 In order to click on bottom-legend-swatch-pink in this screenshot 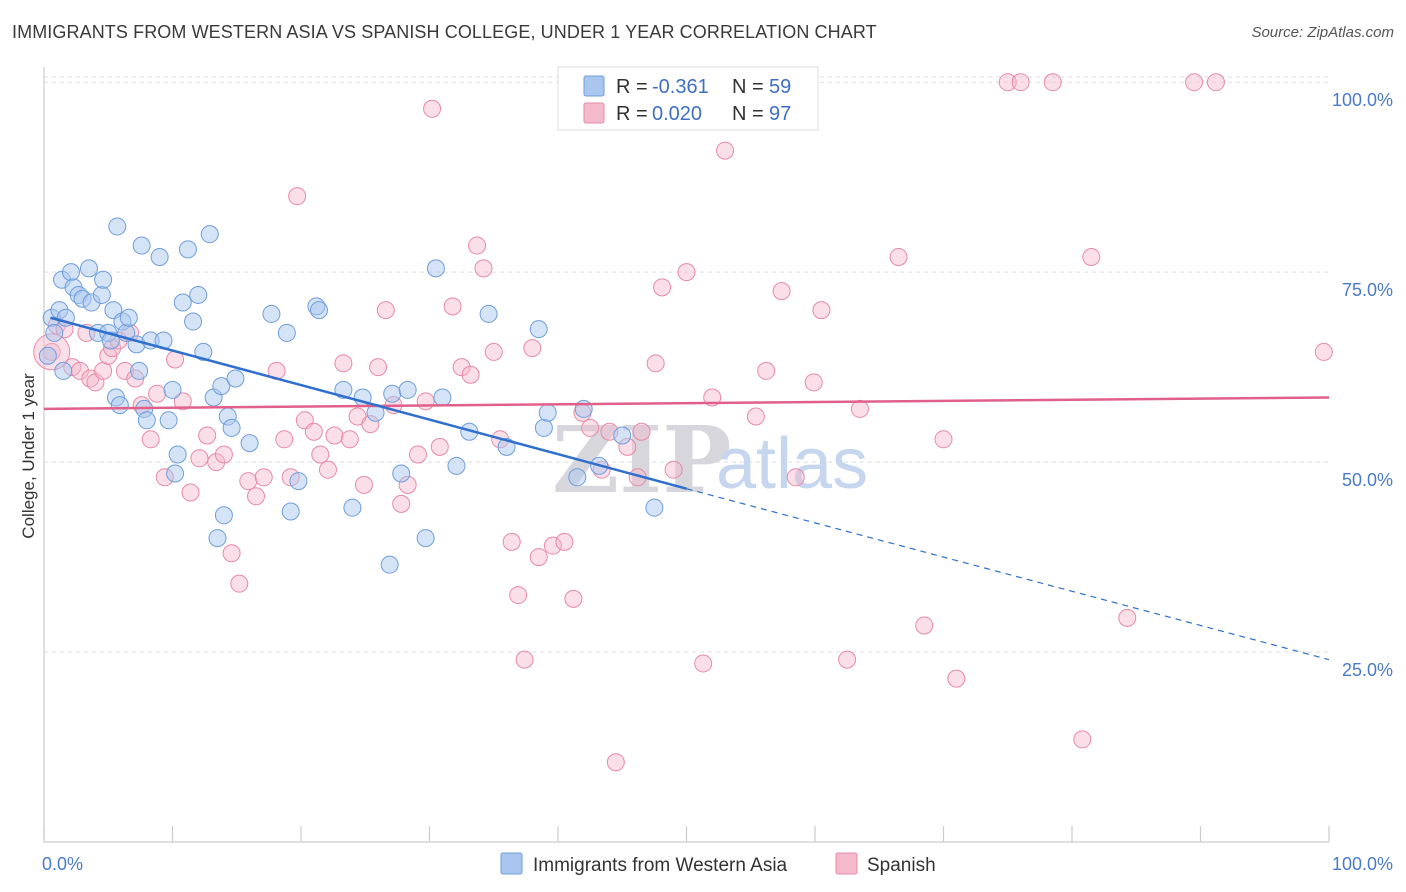, I will do `click(846, 863)`.